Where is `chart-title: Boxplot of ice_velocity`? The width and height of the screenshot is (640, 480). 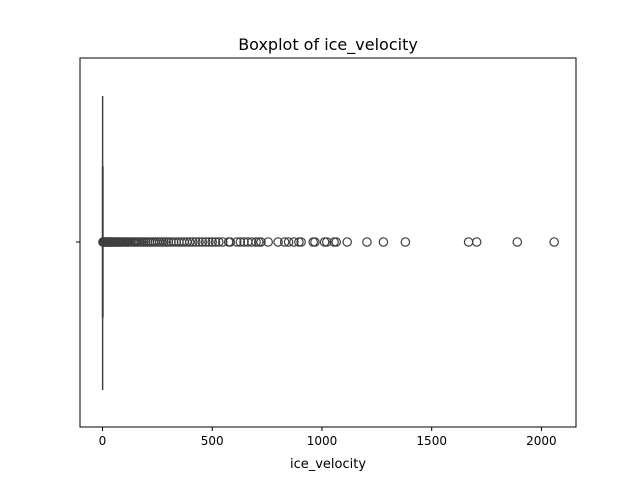 chart-title: Boxplot of ice_velocity is located at coordinates (328, 45).